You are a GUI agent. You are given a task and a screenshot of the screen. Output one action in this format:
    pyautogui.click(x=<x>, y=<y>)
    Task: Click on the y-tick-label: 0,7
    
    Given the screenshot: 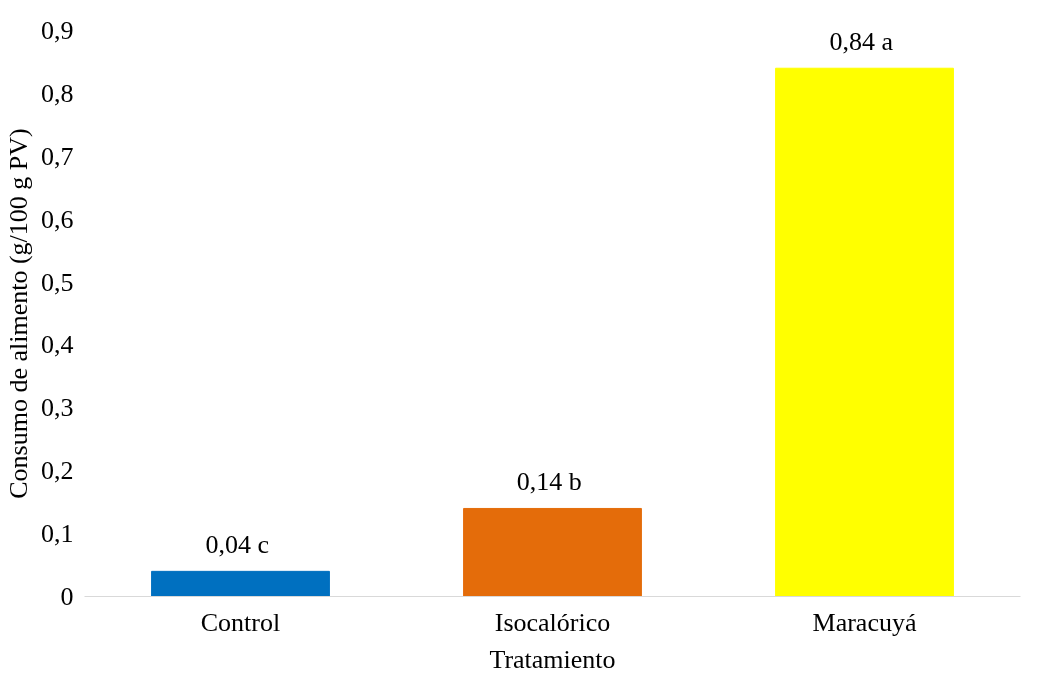 What is the action you would take?
    pyautogui.click(x=57, y=156)
    